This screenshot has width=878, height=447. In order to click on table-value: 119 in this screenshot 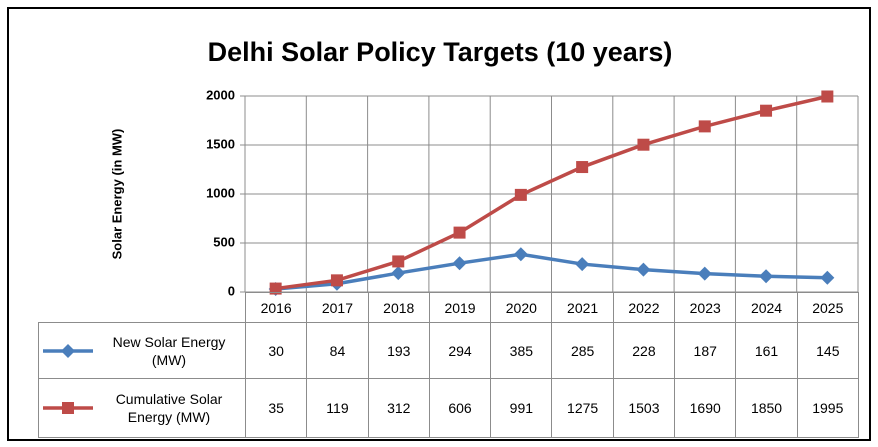, I will do `click(337, 408)`.